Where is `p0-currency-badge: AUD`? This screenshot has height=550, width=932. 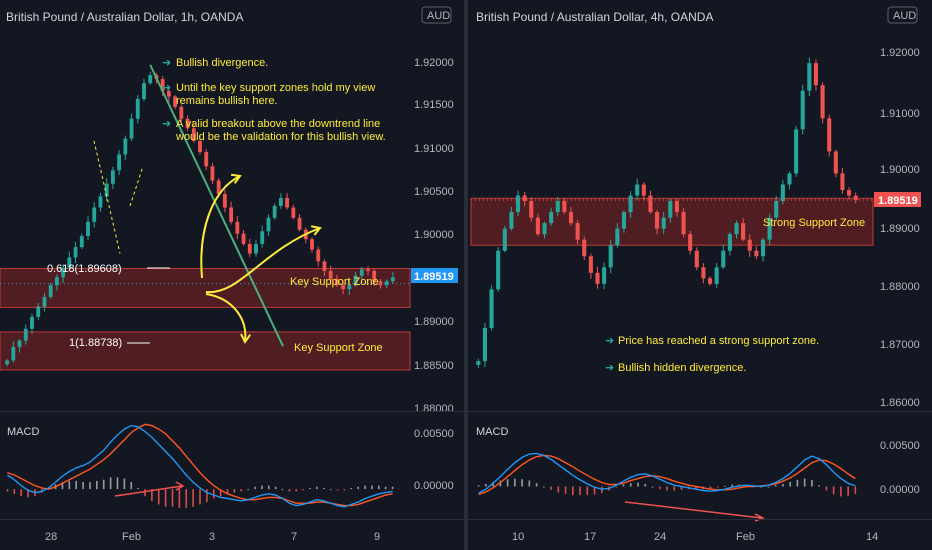 p0-currency-badge: AUD is located at coordinates (436, 15).